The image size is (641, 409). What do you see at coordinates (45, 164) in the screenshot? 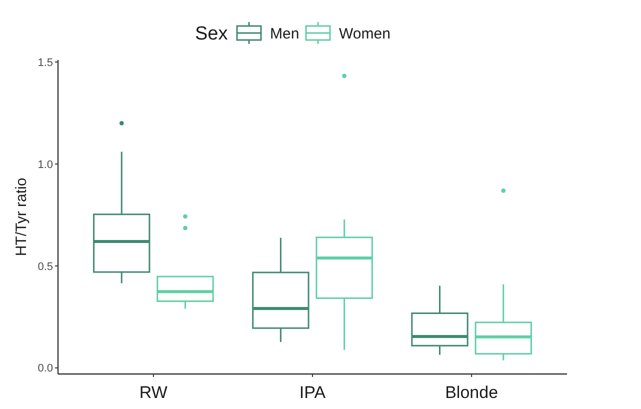
I see `y-tick-label: 1.0` at bounding box center [45, 164].